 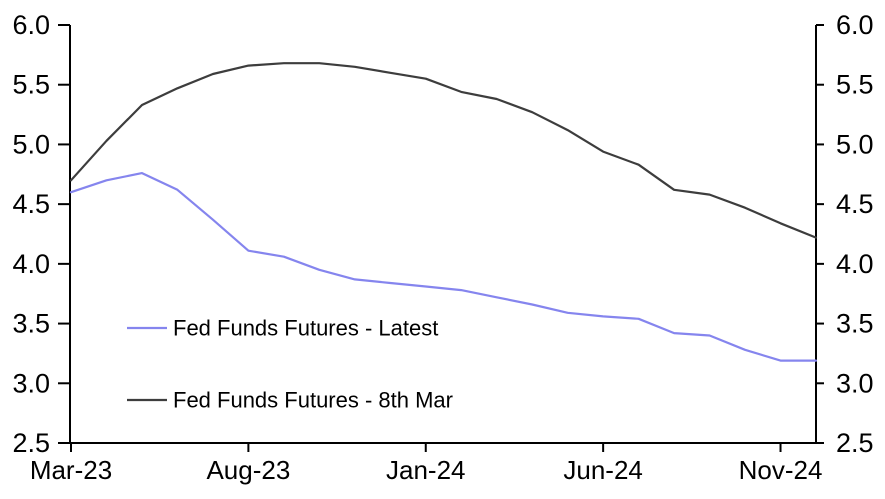 I want to click on x-tick-label: Aug-23, so click(x=248, y=470).